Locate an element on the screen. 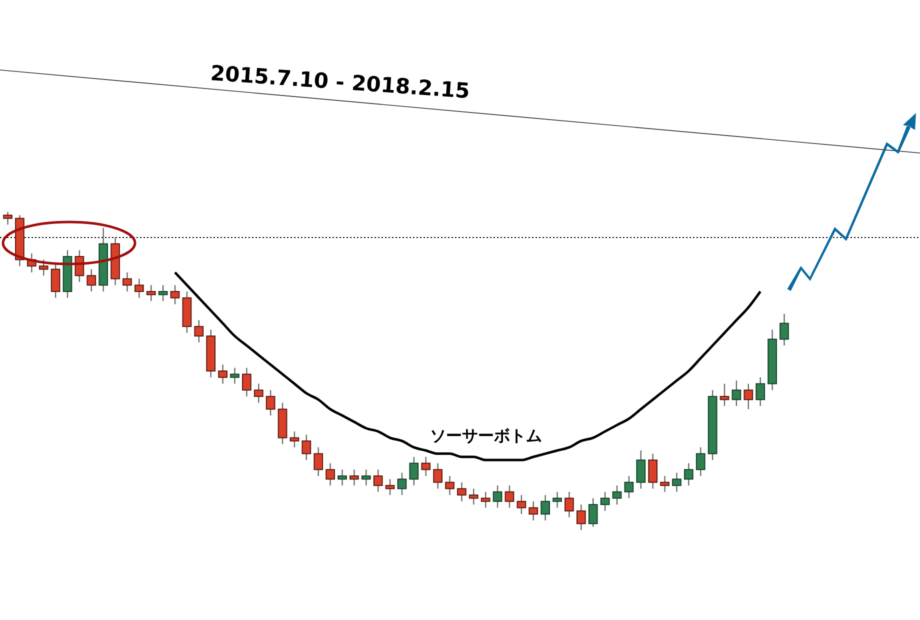 The image size is (920, 620). text: 2015.7.10 - 2018.2.15 is located at coordinates (340, 82).